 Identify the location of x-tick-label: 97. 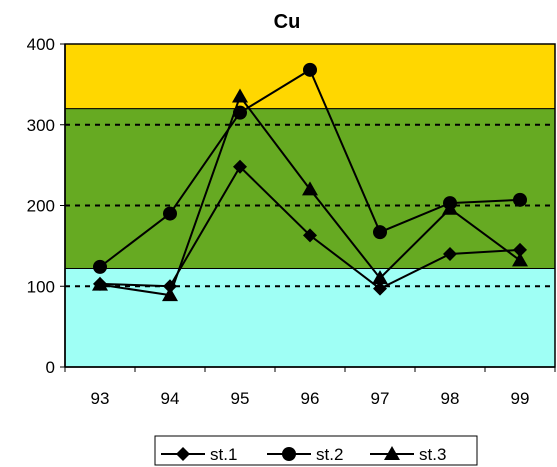
(380, 398).